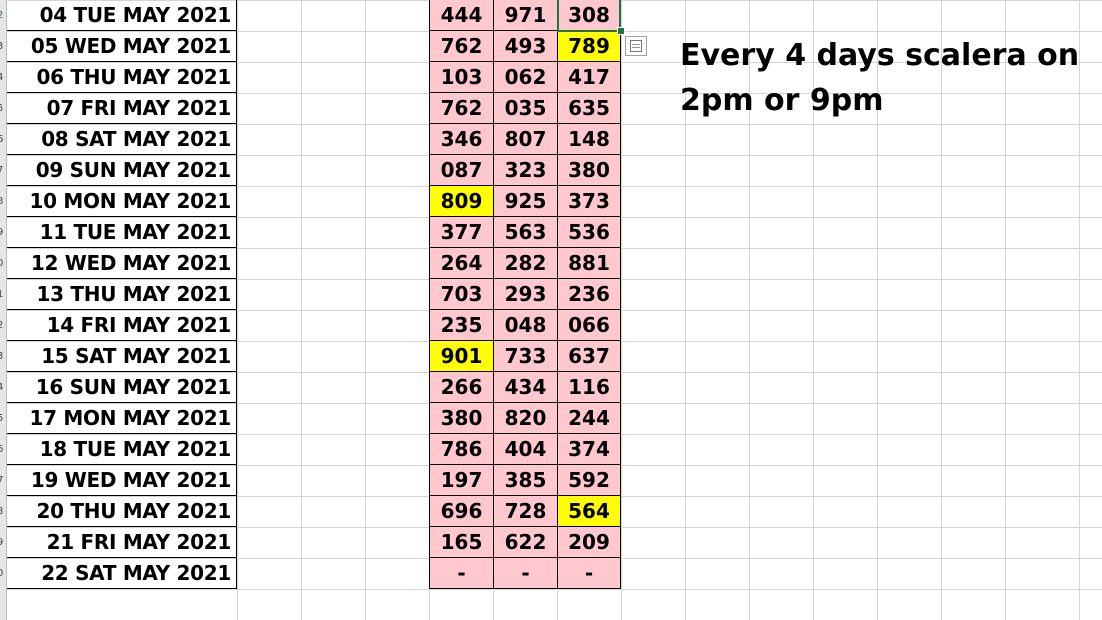  What do you see at coordinates (589, 108) in the screenshot?
I see `number-cell: 635` at bounding box center [589, 108].